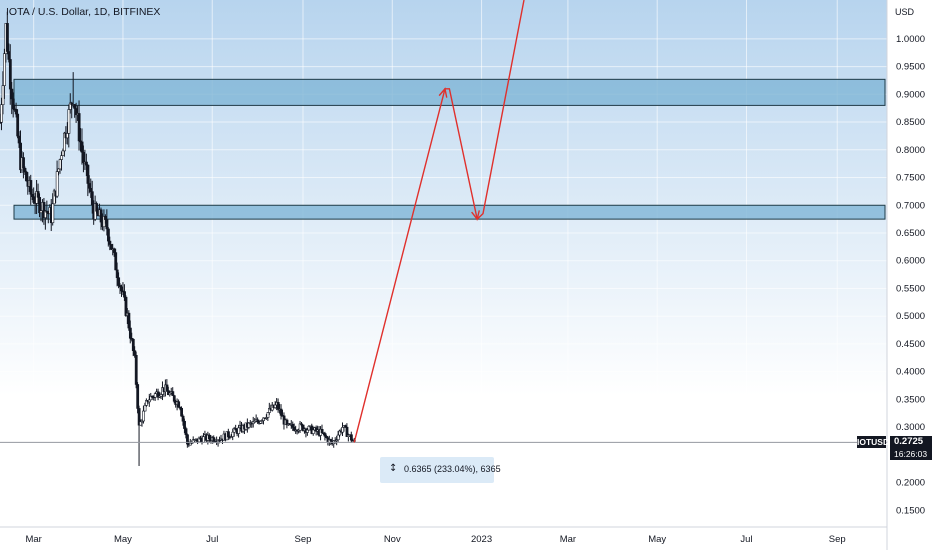 The image size is (932, 550). Describe the element at coordinates (910, 233) in the screenshot. I see `price-tick-label: 0.6500` at that location.